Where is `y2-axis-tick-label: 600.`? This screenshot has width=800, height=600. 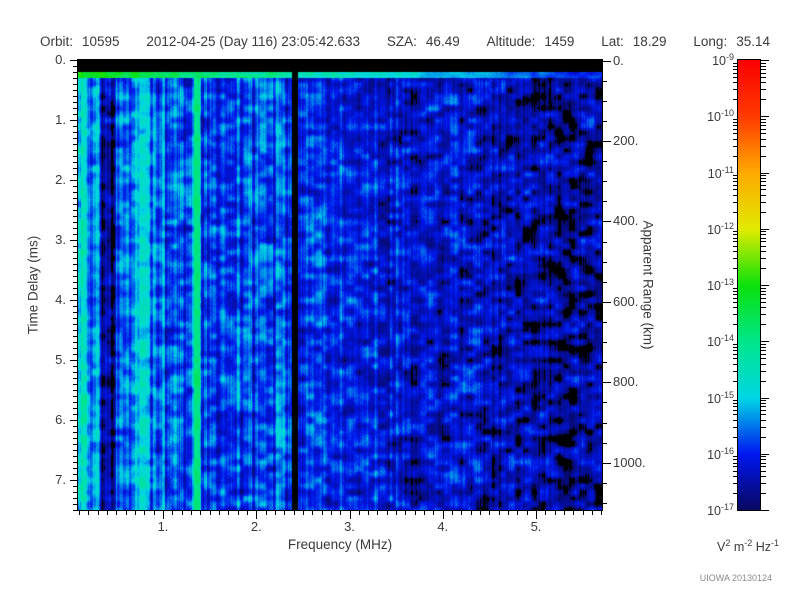 y2-axis-tick-label: 600. is located at coordinates (626, 301).